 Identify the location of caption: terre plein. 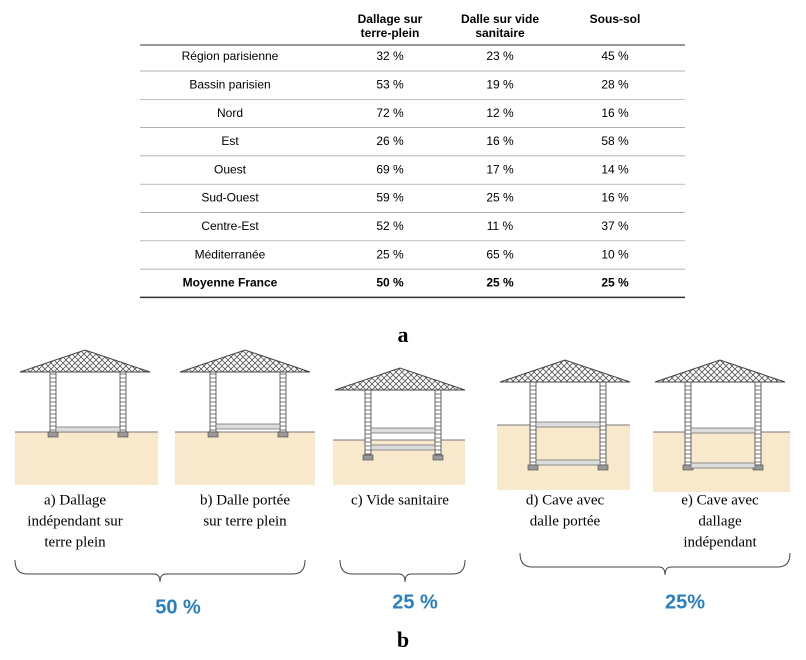
(75, 542).